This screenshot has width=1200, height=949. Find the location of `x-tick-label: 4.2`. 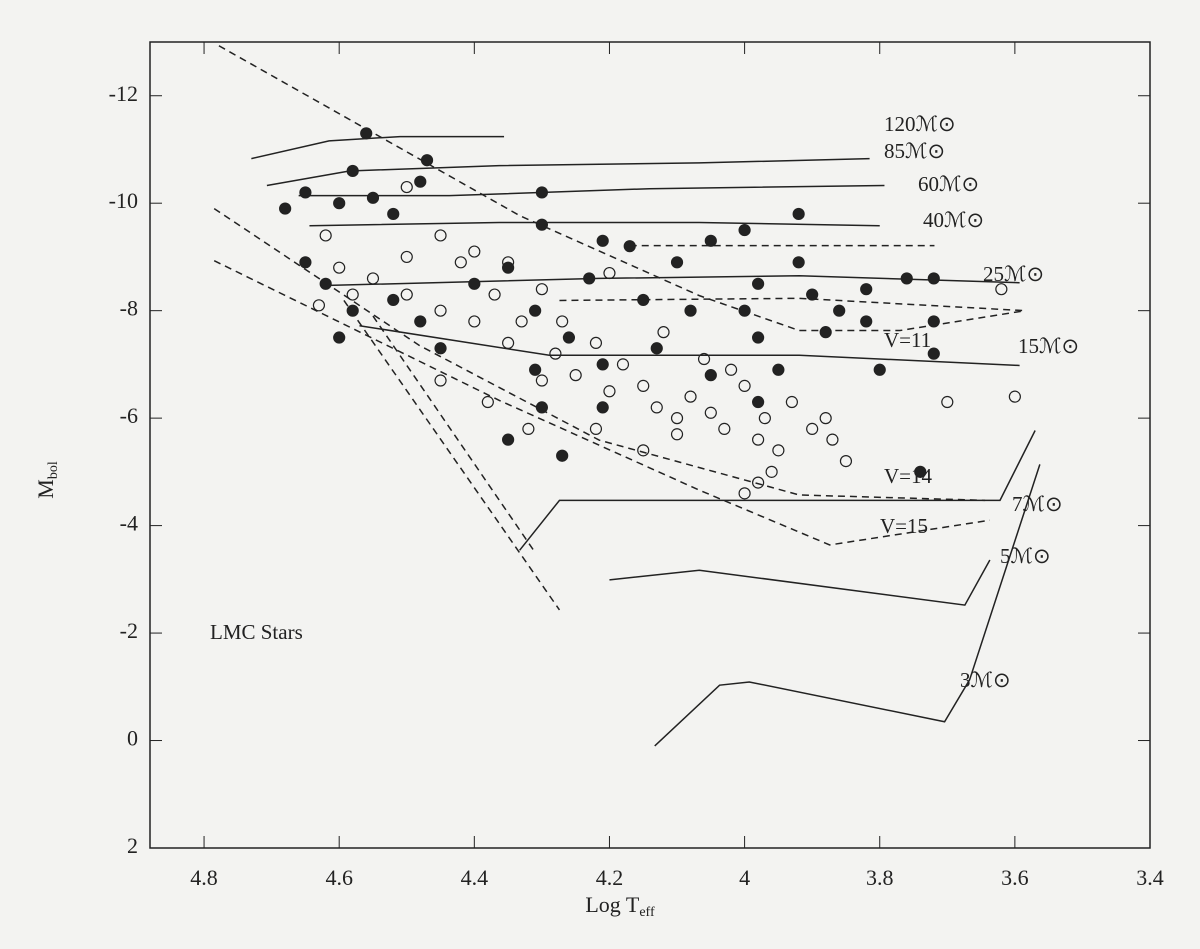

x-tick-label: 4.2 is located at coordinates (610, 877).